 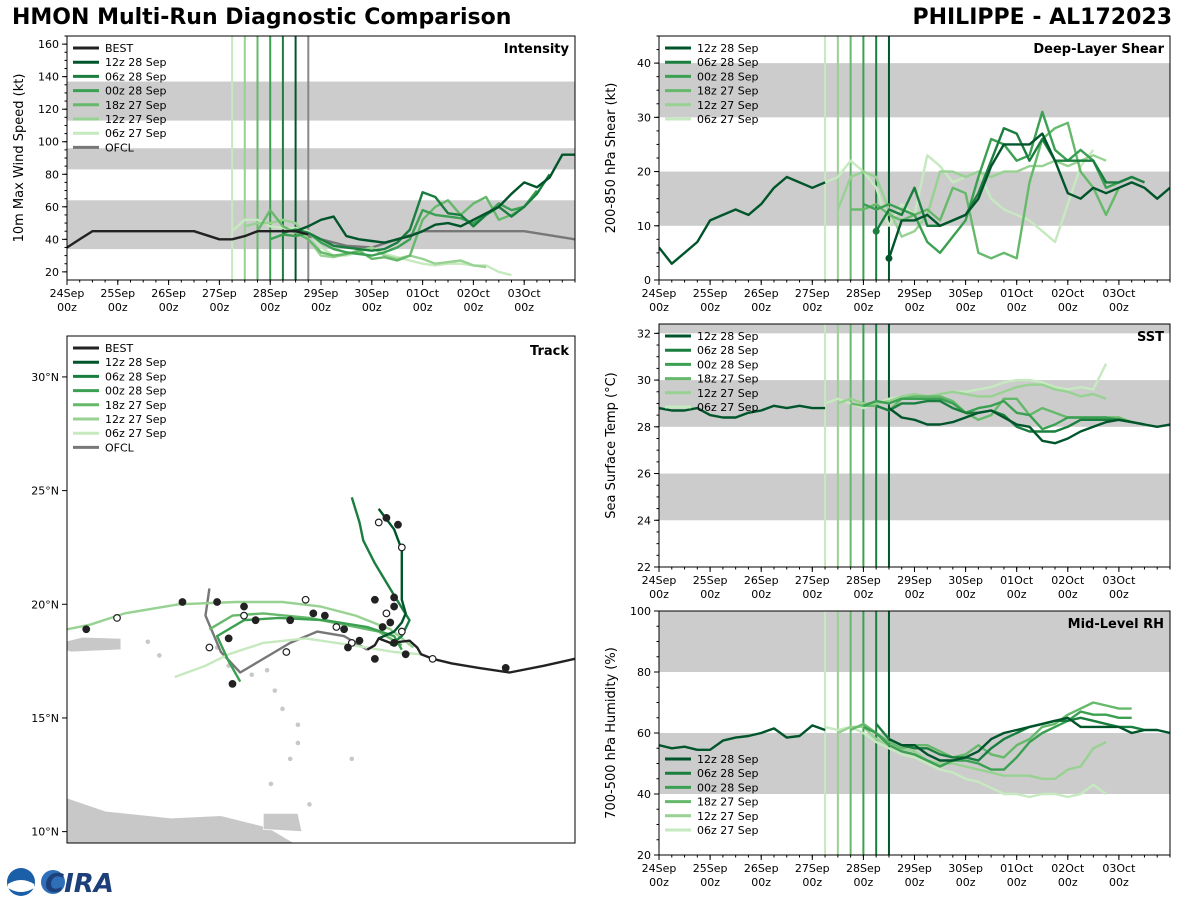 I want to click on rh-series-18z-27-sep, so click(x=991, y=730).